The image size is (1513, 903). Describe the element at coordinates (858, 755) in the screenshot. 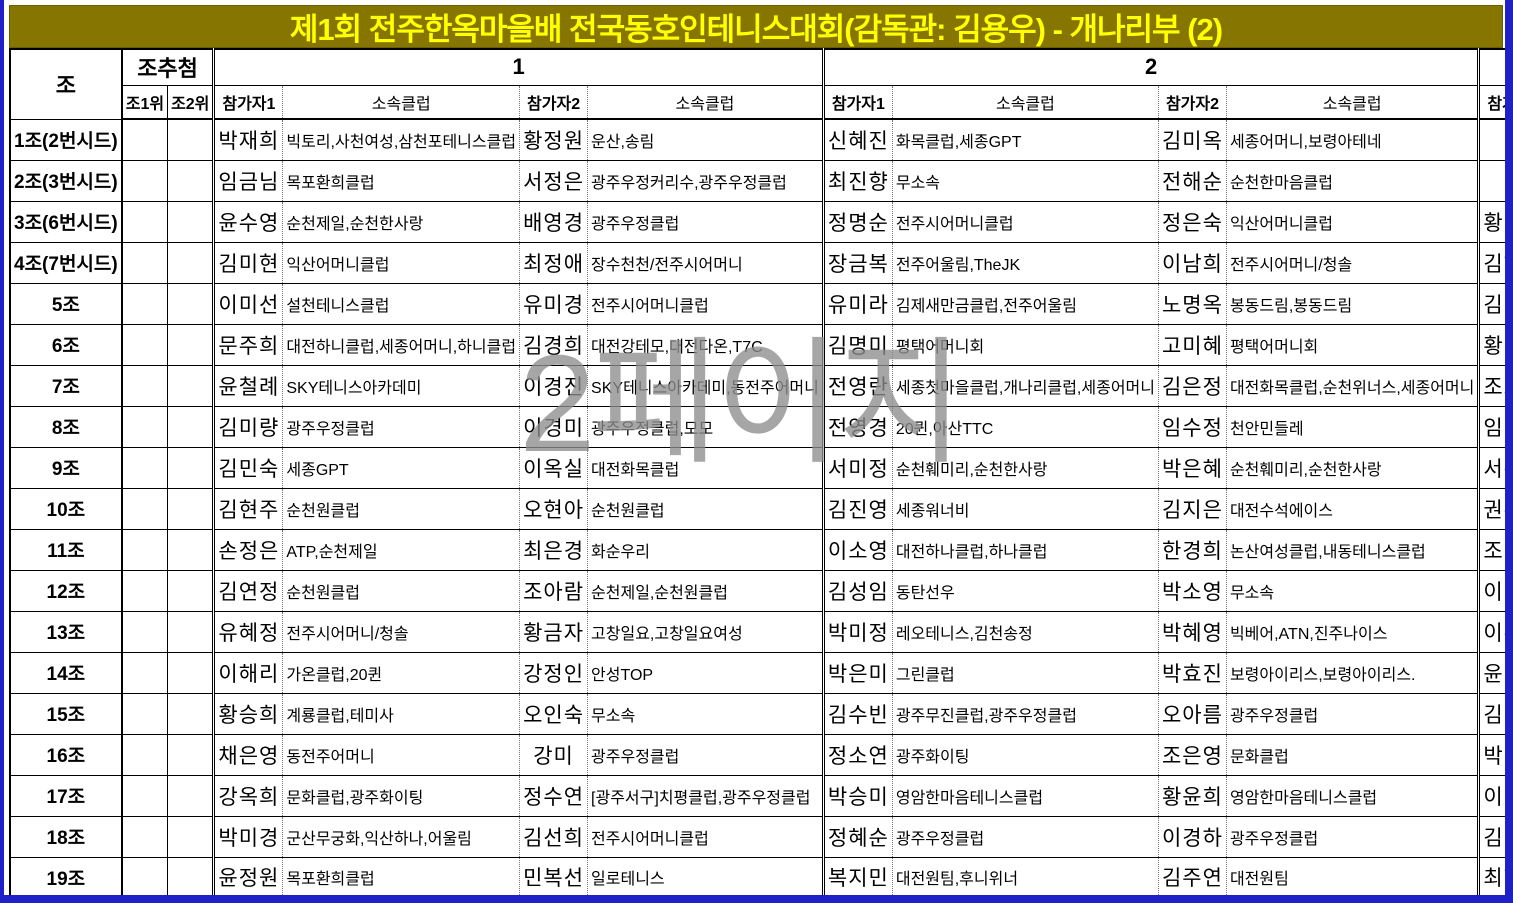

I see `participant1-name: 정소연` at that location.